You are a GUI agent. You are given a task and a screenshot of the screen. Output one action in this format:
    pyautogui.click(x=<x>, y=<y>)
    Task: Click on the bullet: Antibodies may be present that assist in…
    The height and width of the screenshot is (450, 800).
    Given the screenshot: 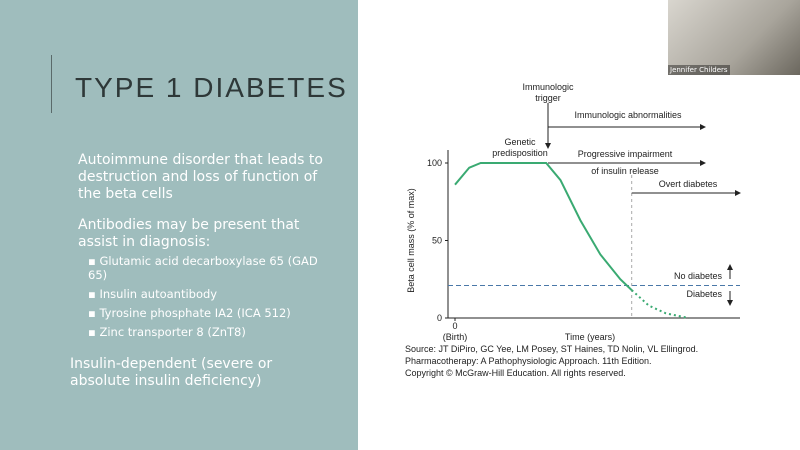 What is the action you would take?
    pyautogui.click(x=189, y=233)
    